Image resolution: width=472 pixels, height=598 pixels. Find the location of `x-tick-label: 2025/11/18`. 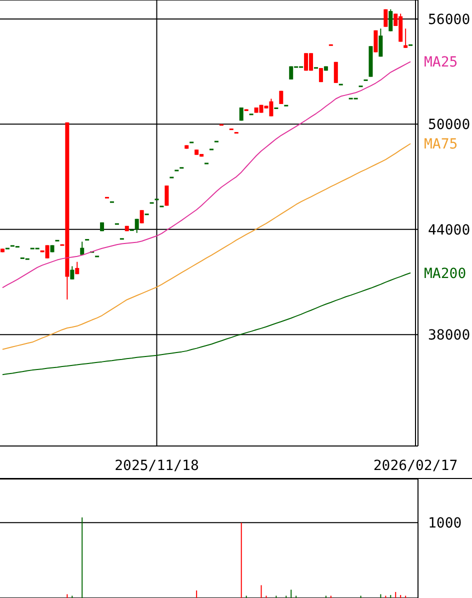

x-tick-label: 2025/11/18 is located at coordinates (156, 466).